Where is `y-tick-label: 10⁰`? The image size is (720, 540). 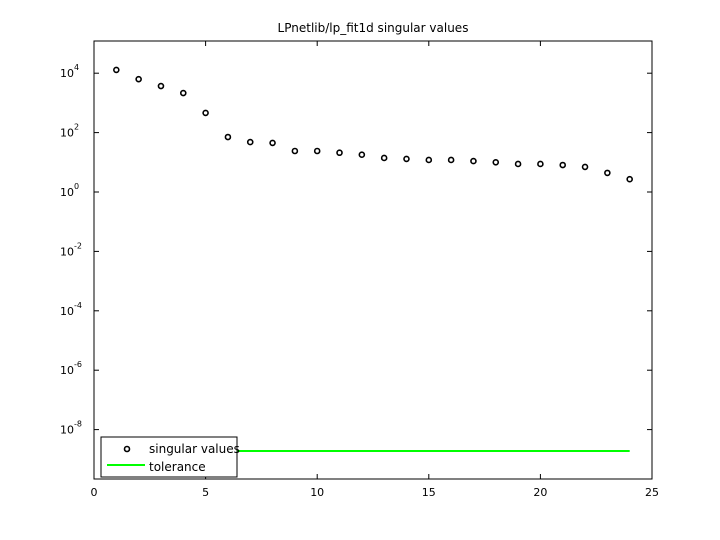 y-tick-label: 10⁰ is located at coordinates (69, 190).